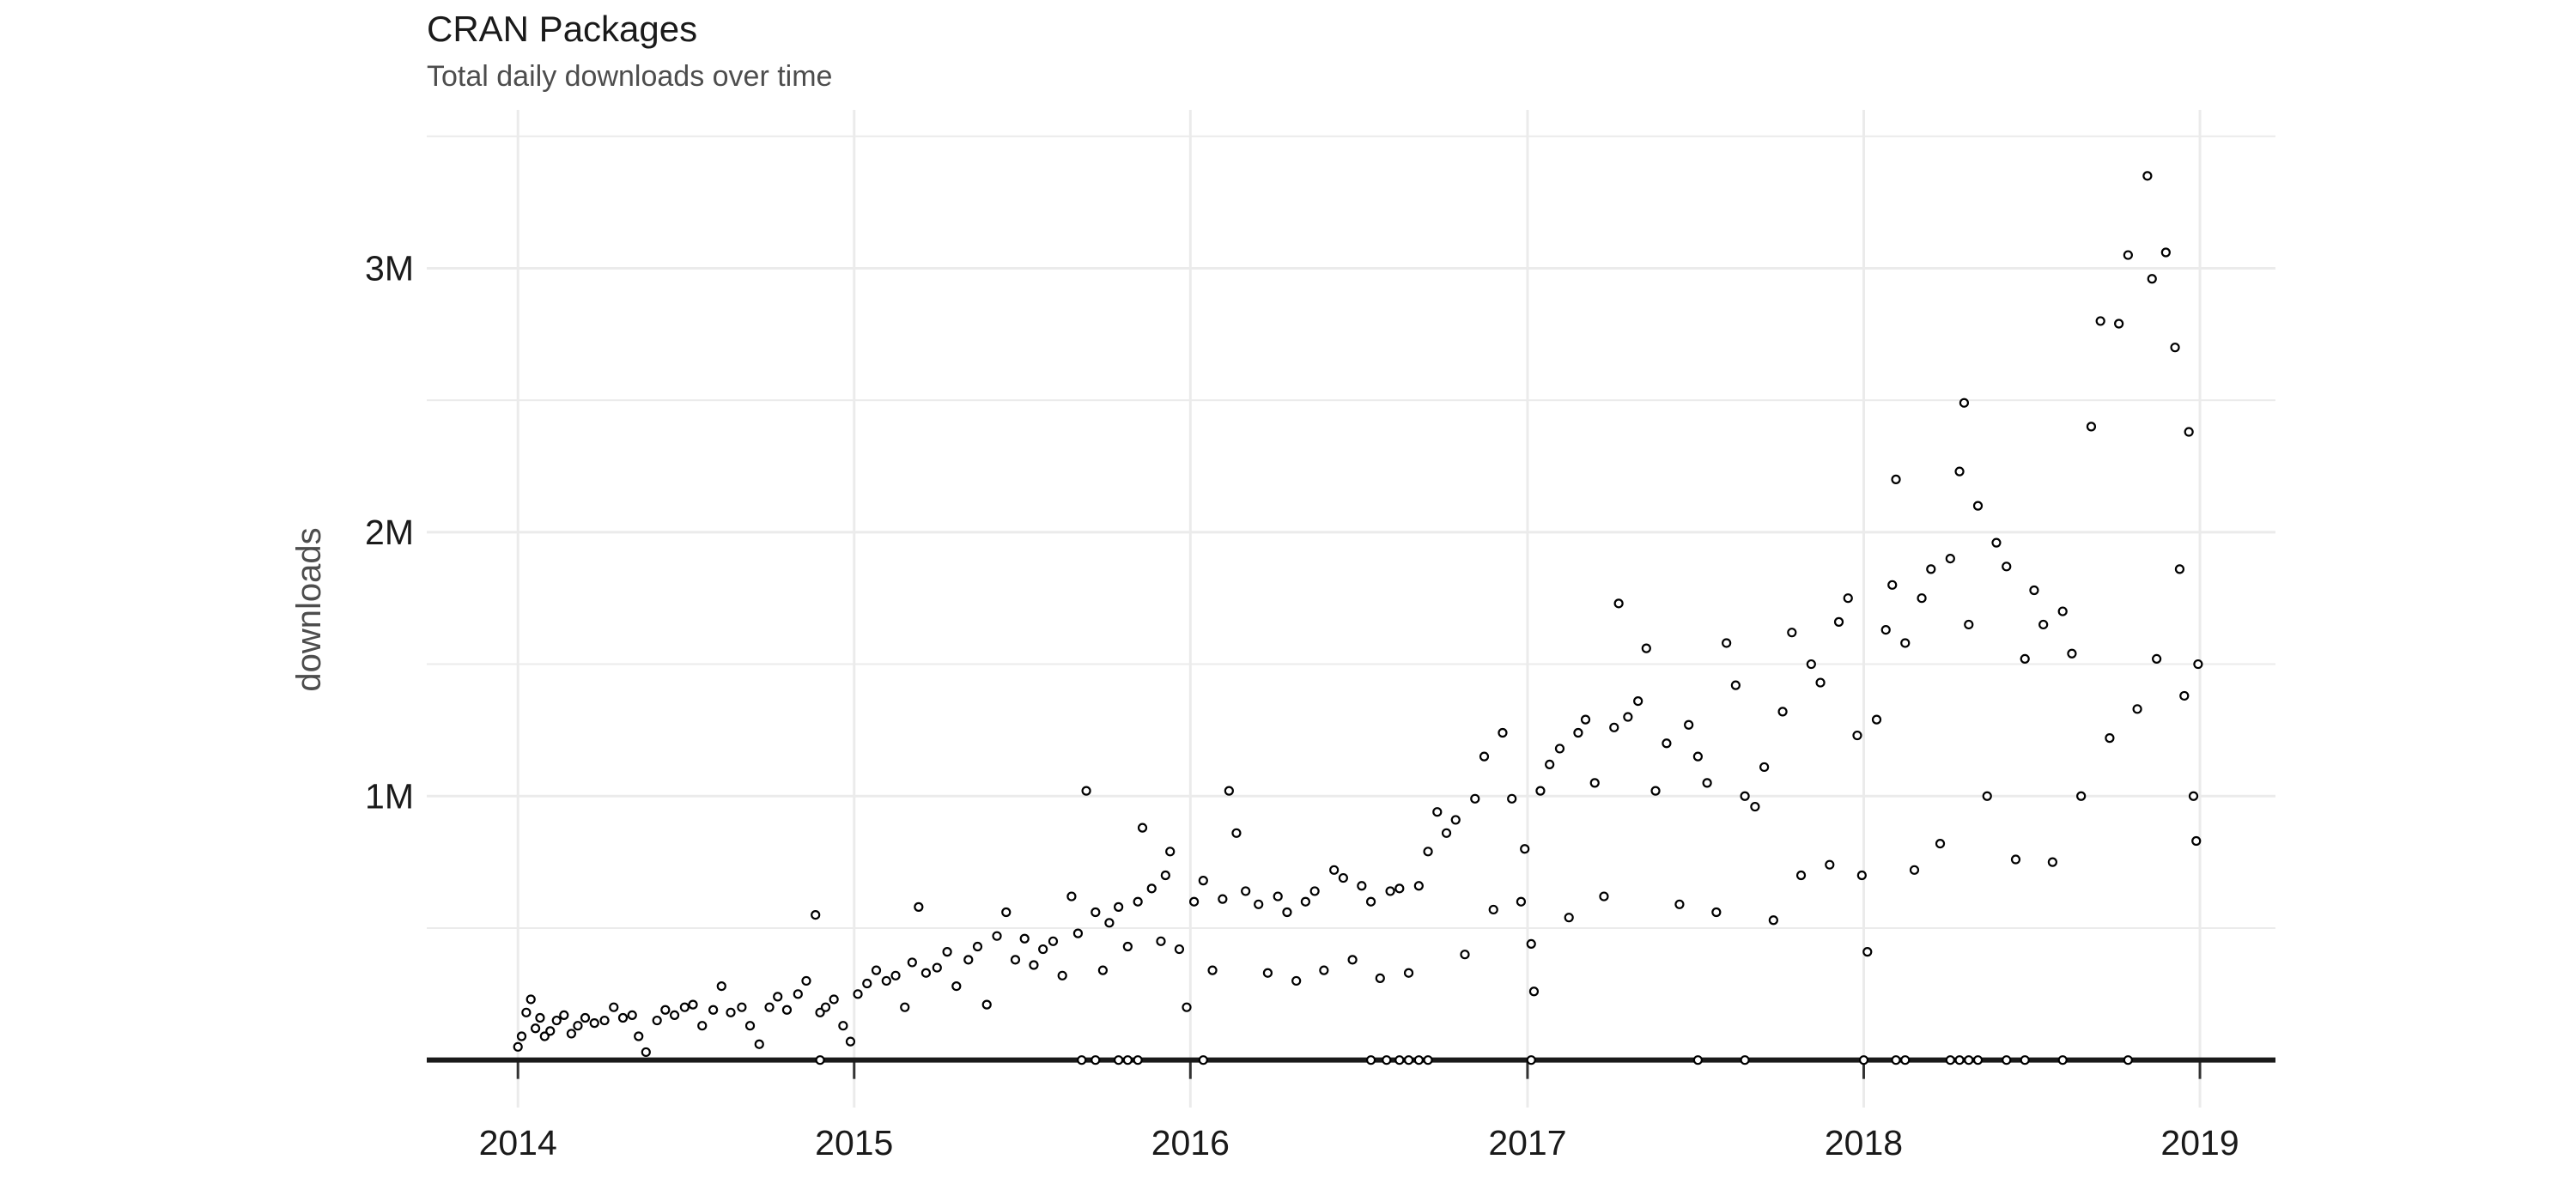 The height and width of the screenshot is (1202, 2576). What do you see at coordinates (389, 268) in the screenshot?
I see `y-tick-label: 3M` at bounding box center [389, 268].